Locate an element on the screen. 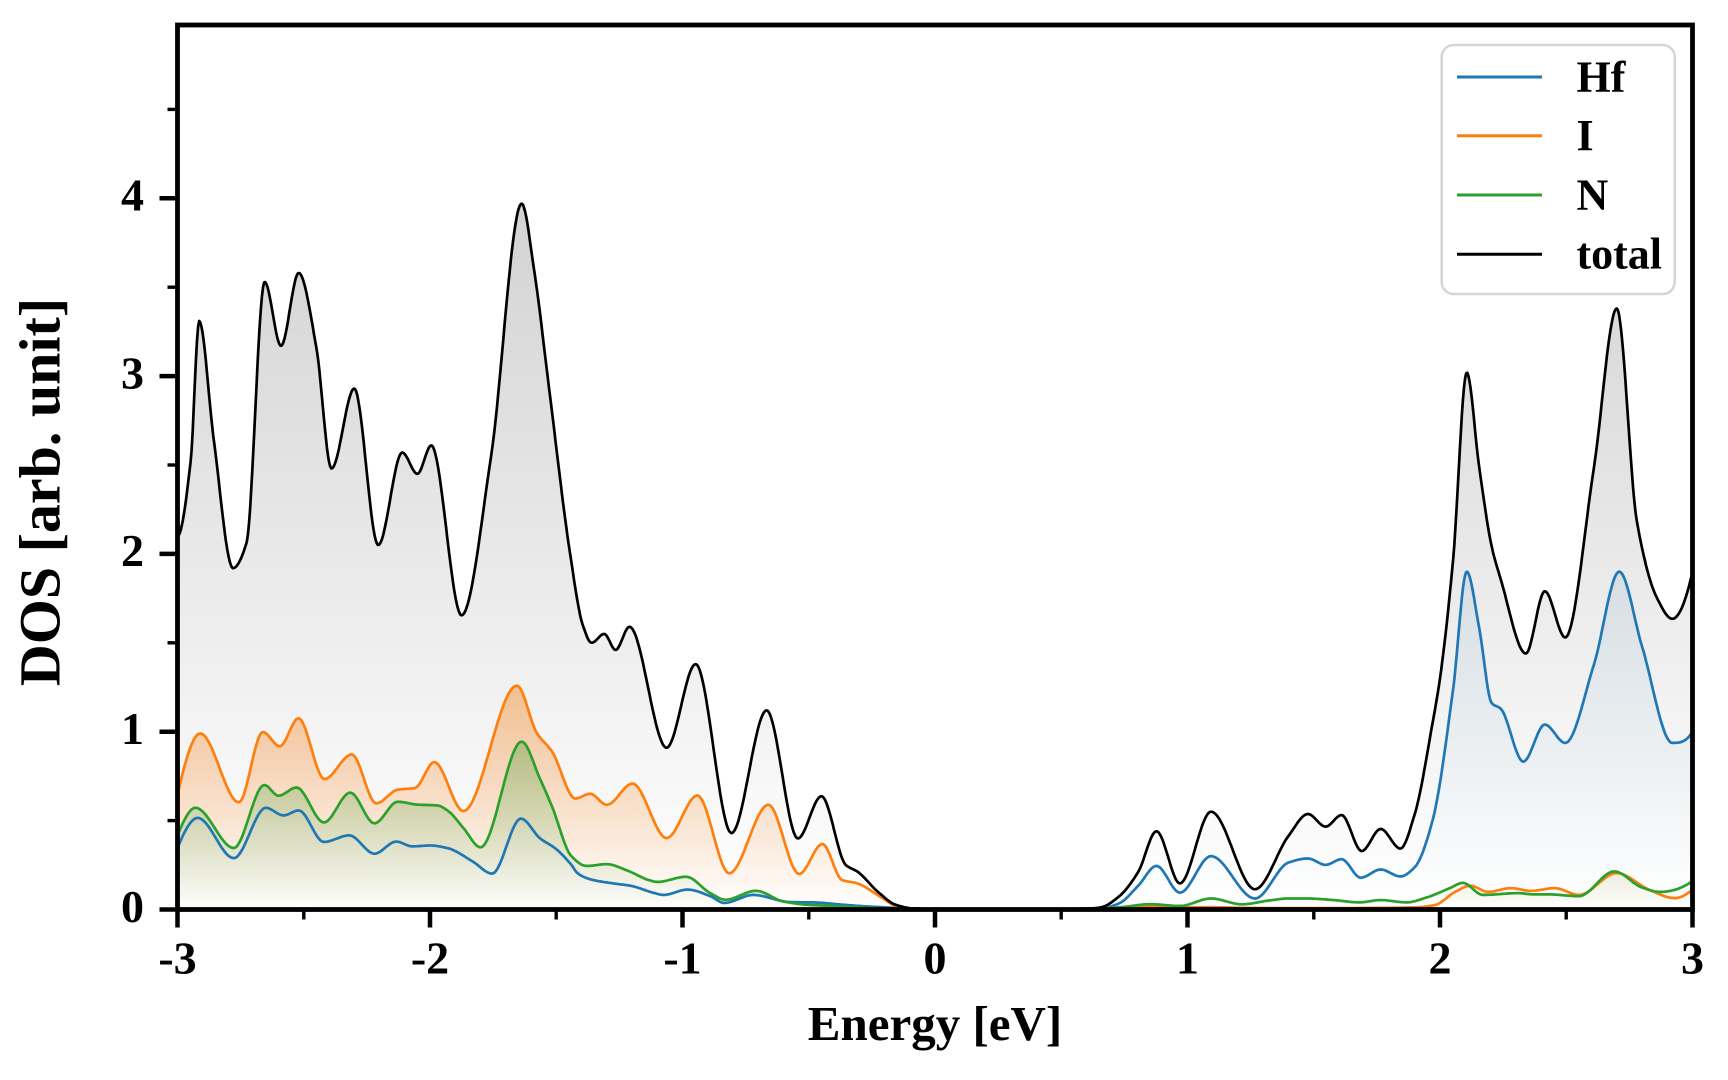 The height and width of the screenshot is (1080, 1728). svg-text: -1 is located at coordinates (682, 957).